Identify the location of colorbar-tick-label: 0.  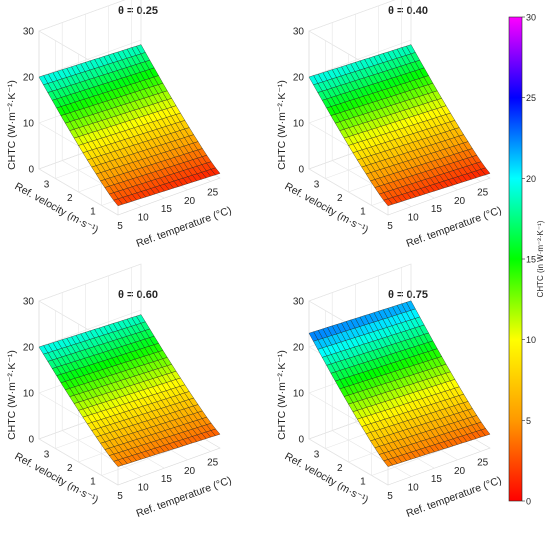
(528, 502).